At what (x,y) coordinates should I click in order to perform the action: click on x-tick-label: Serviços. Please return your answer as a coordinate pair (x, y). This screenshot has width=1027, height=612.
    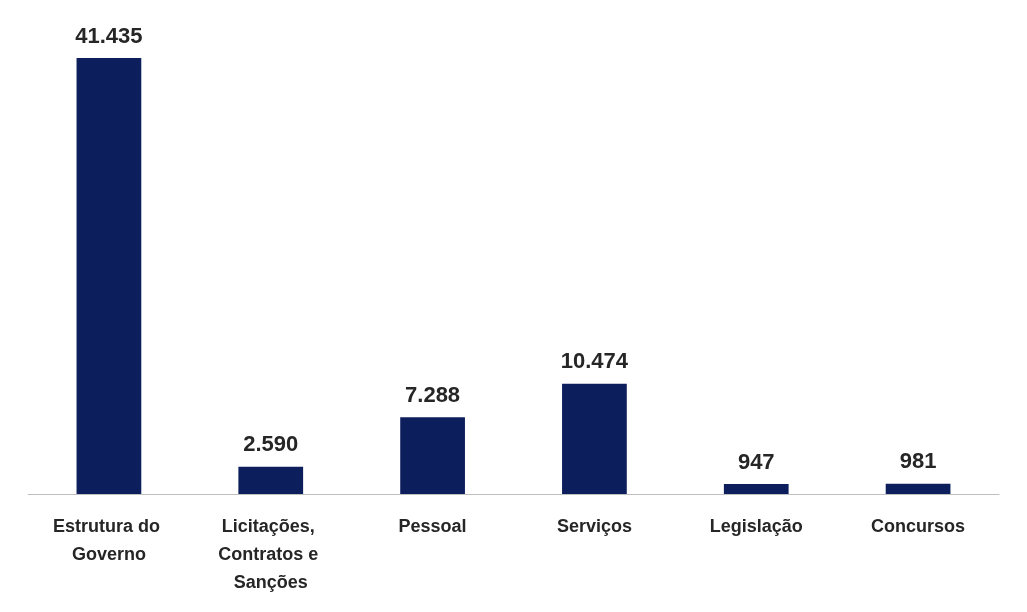
    Looking at the image, I should click on (594, 526).